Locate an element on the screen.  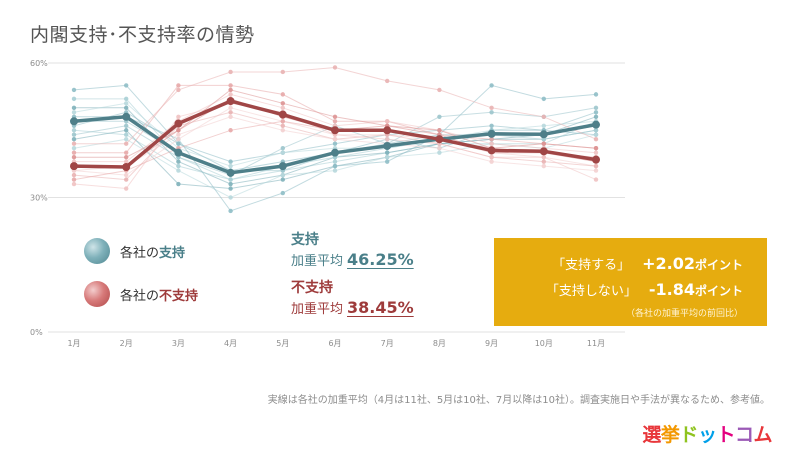
nonsupport-change-label: 「支持しない」 is located at coordinates (591, 291).